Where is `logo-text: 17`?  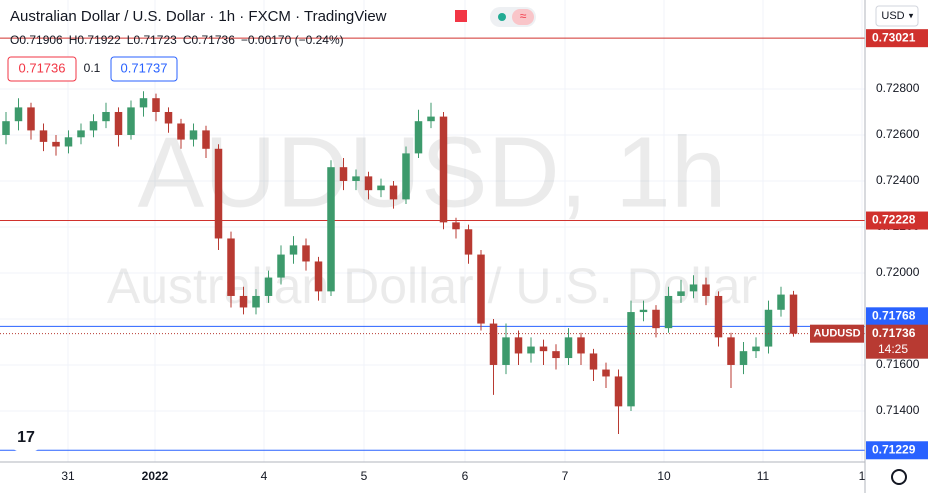
logo-text: 17 is located at coordinates (26, 437).